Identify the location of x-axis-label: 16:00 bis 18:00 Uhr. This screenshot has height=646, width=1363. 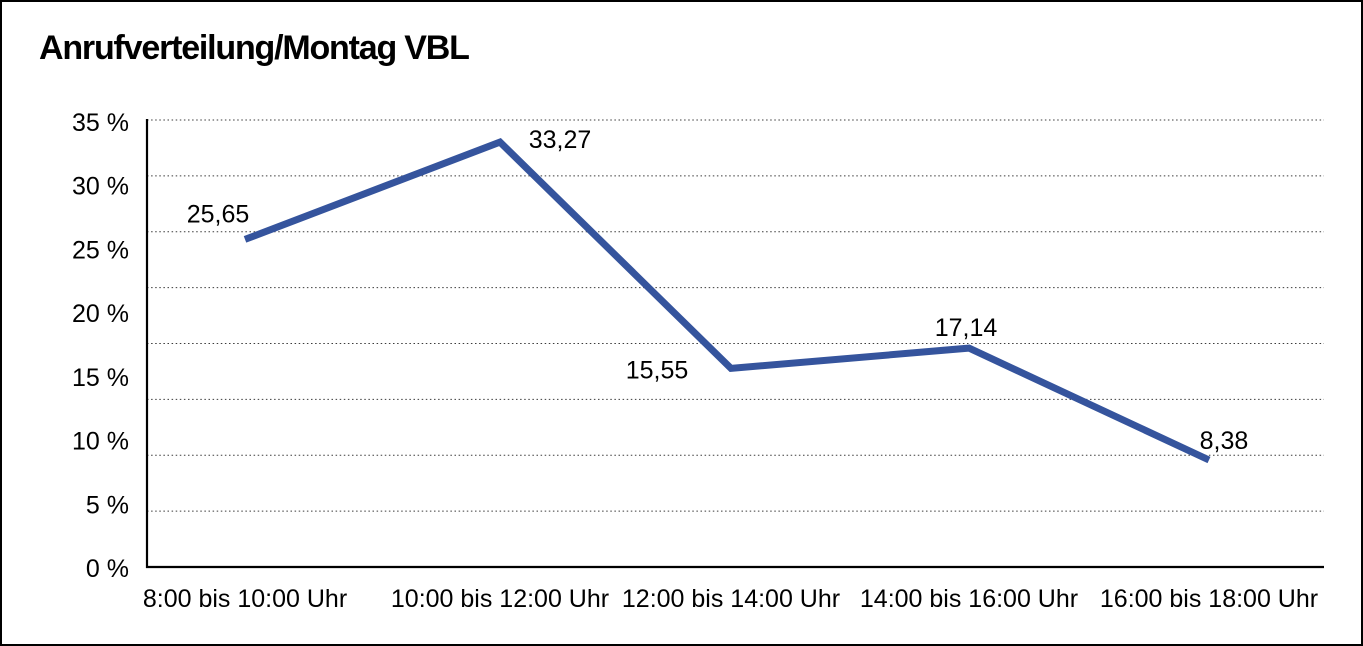
(1209, 599).